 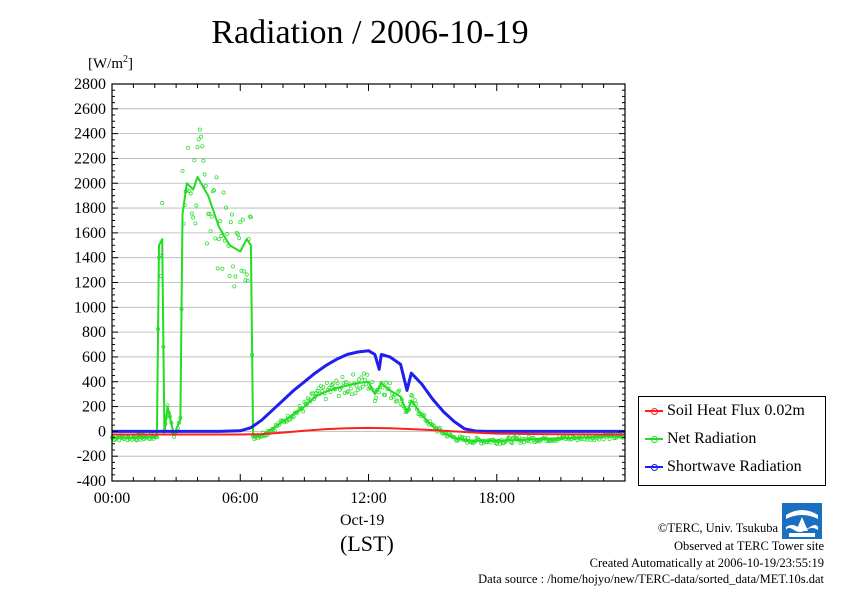 I want to click on series-line, so click(x=369, y=431).